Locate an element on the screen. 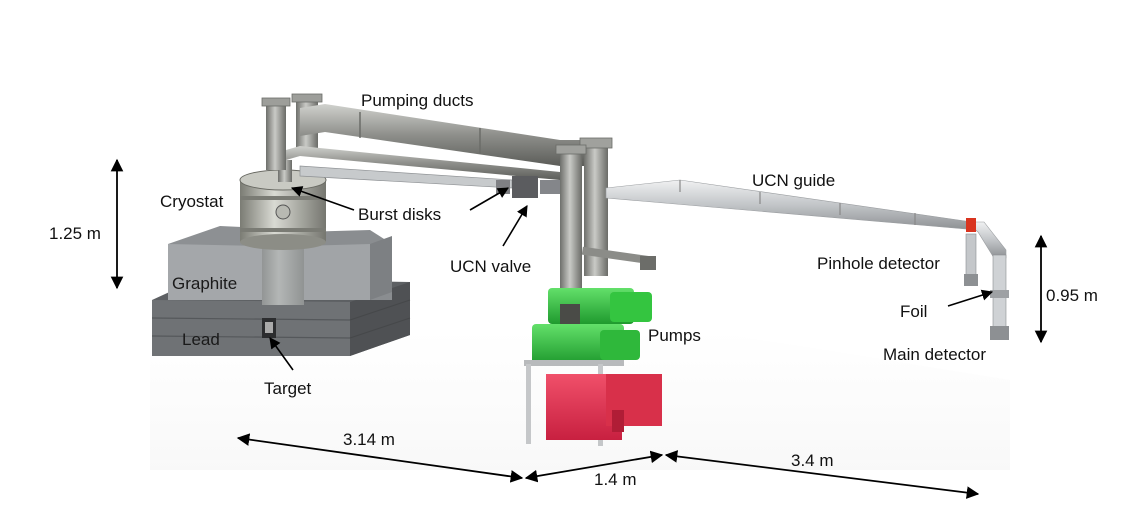  label-ucn-valve: UCN valve is located at coordinates (491, 266).